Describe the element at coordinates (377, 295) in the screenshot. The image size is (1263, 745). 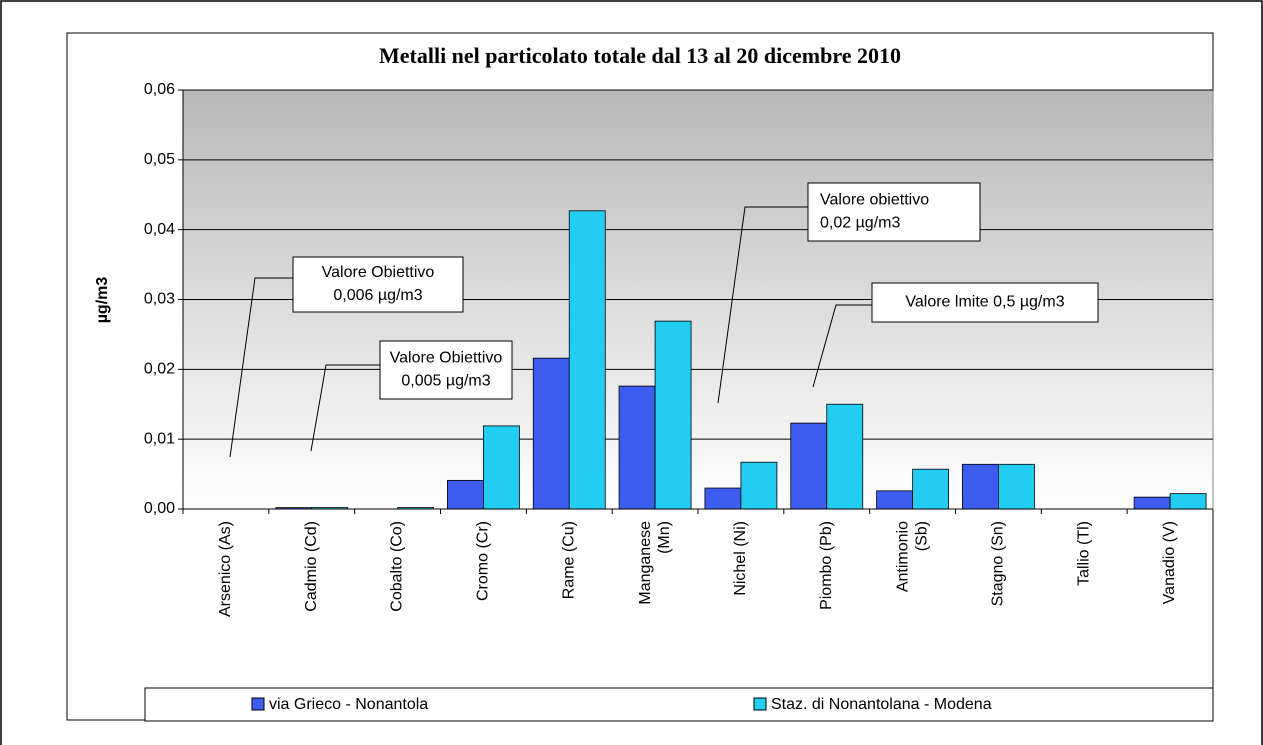
I see `annotation-text: 0,006 µg/m3` at that location.